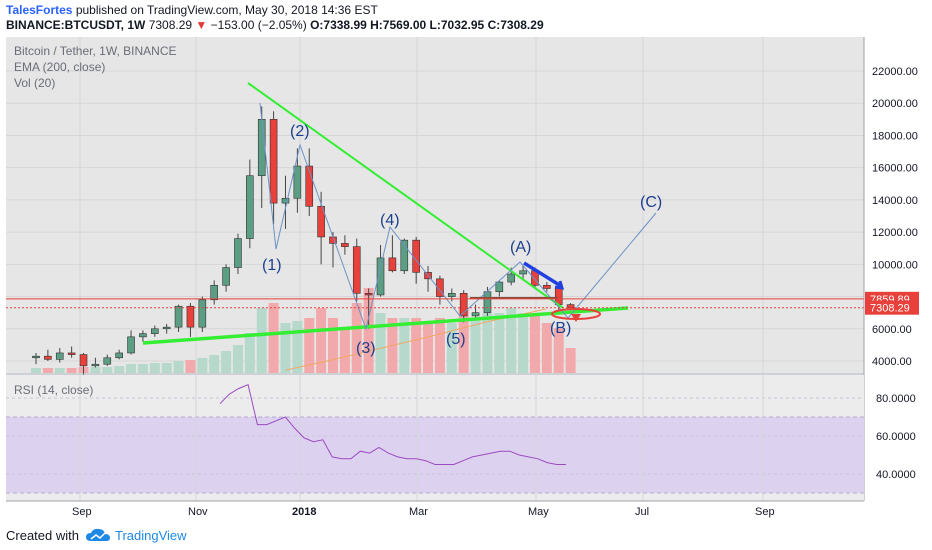  What do you see at coordinates (642, 512) in the screenshot?
I see `time-tick-label: Jul` at bounding box center [642, 512].